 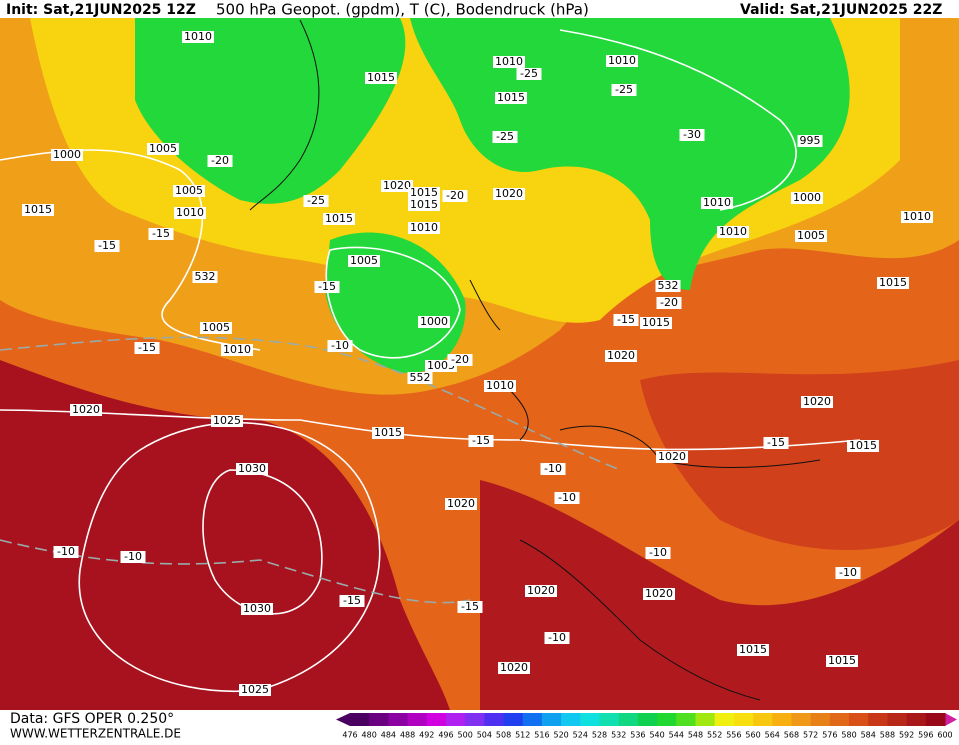 What do you see at coordinates (695, 735) in the screenshot?
I see `colorbar-tick-label: 548` at bounding box center [695, 735].